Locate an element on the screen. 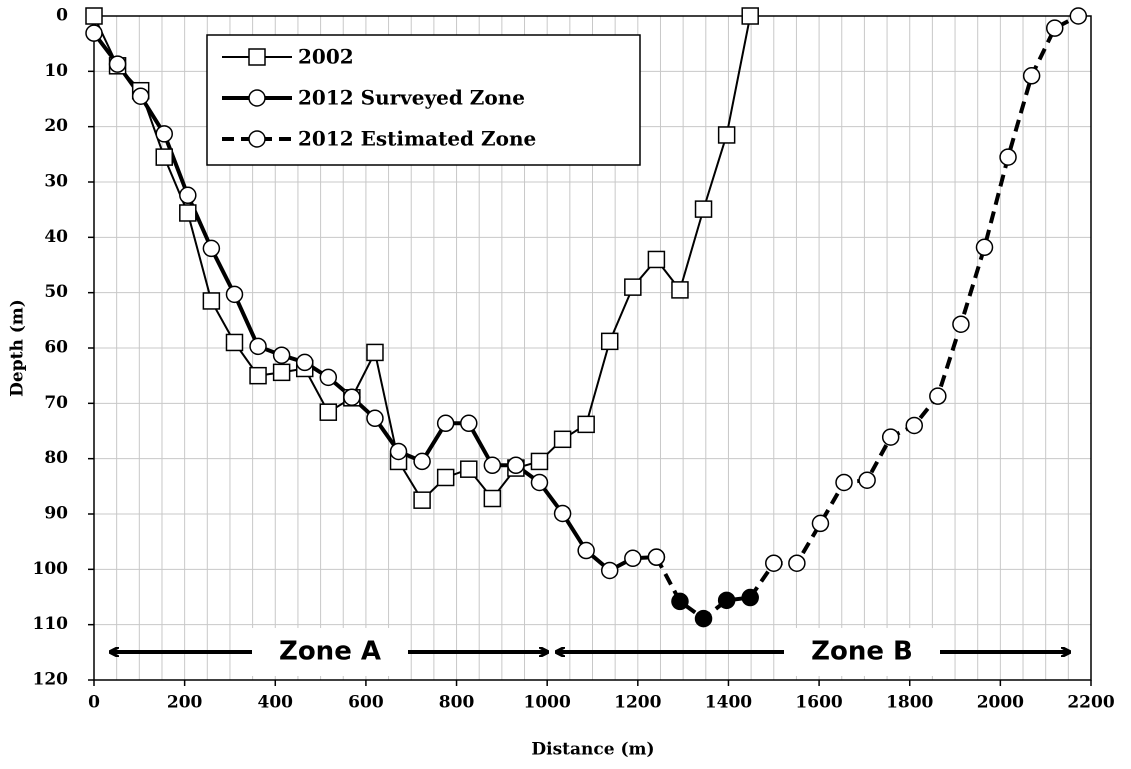  x-tick-label: 600 is located at coordinates (366, 703).